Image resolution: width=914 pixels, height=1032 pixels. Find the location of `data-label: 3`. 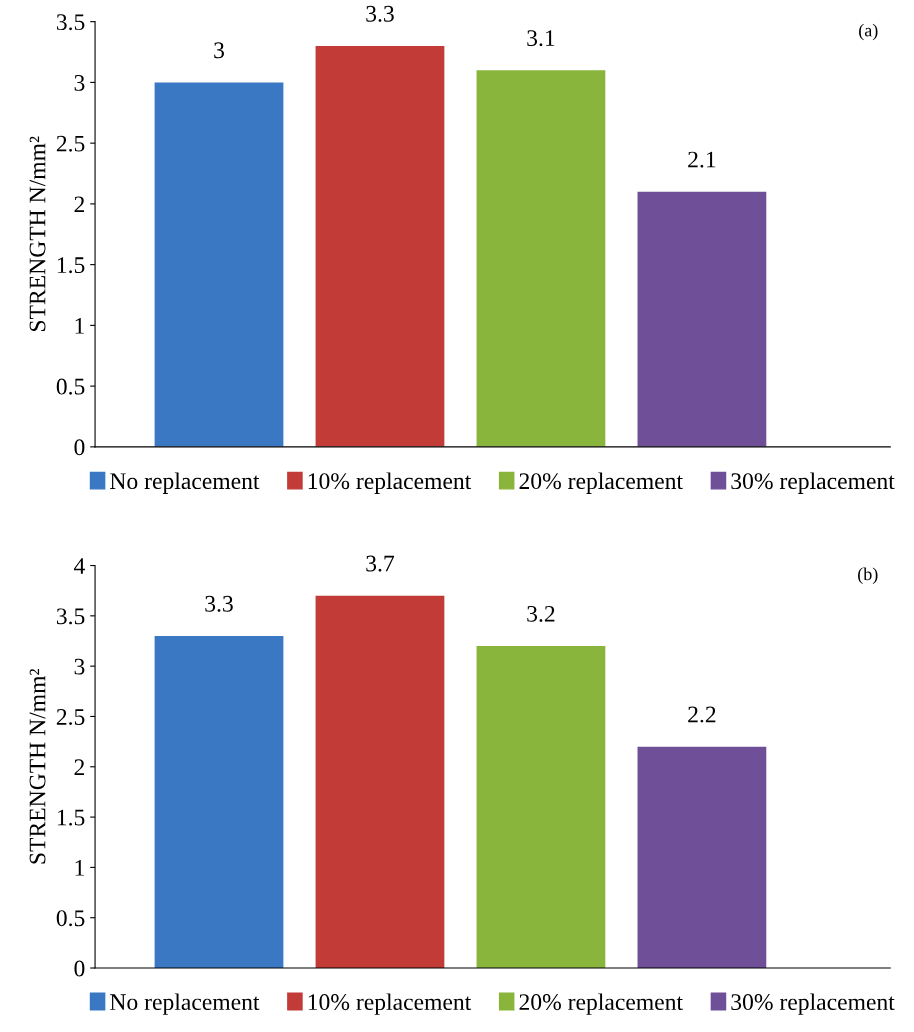

data-label: 3 is located at coordinates (219, 50).